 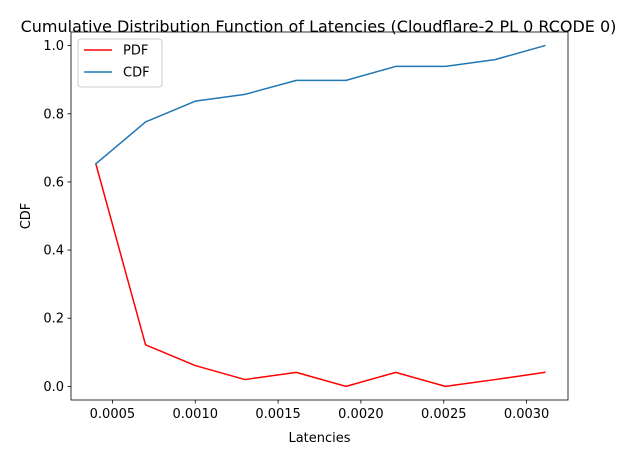 What do you see at coordinates (196, 414) in the screenshot?
I see `x-tick-label: 0.0010` at bounding box center [196, 414].